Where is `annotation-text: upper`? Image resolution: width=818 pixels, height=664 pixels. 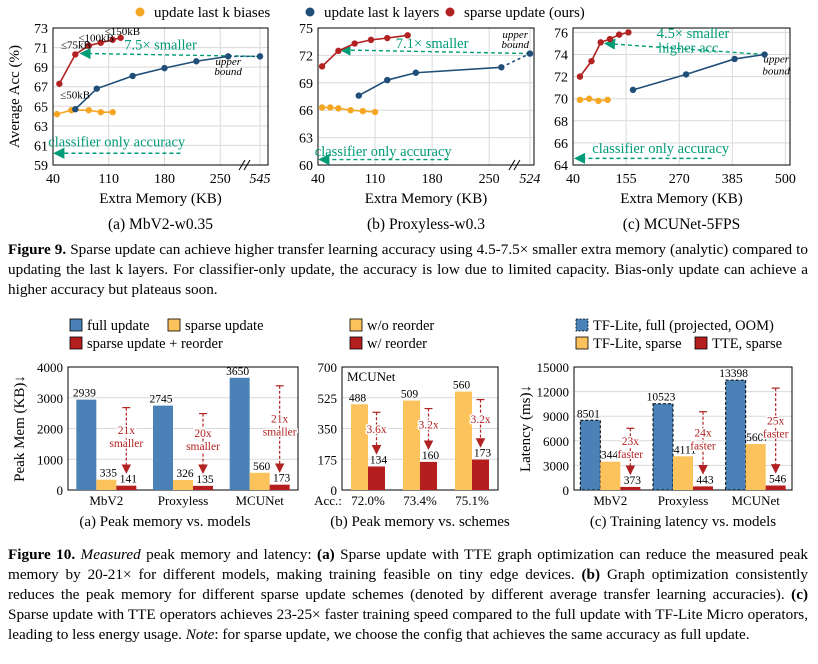
annotation-text: upper is located at coordinates (515, 35).